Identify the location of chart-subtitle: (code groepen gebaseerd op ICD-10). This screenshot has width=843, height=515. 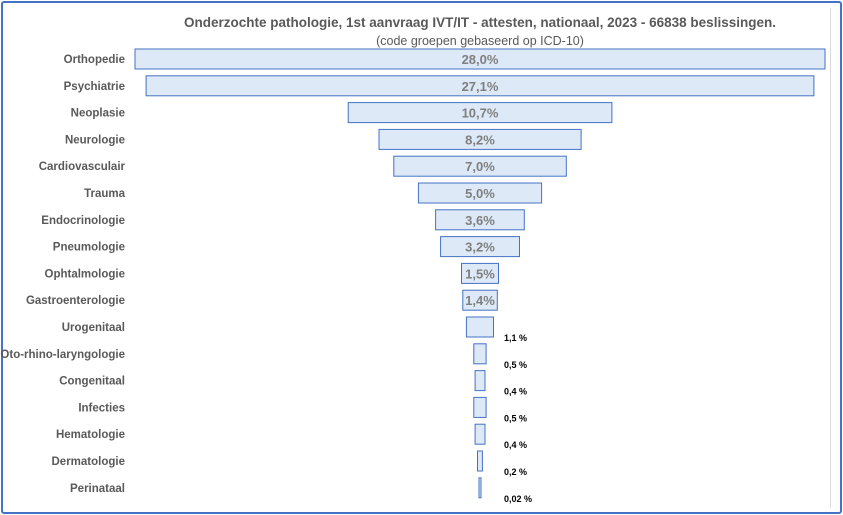
(480, 41).